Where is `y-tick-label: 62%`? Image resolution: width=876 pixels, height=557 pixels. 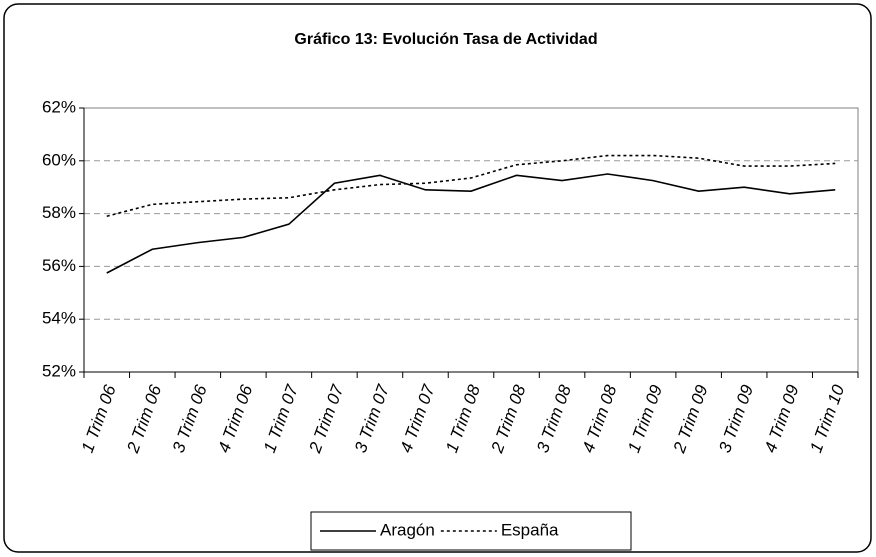 y-tick-label: 62% is located at coordinates (59, 106).